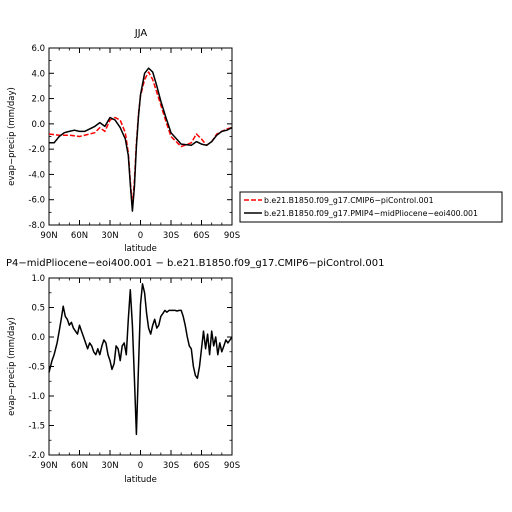 The height and width of the screenshot is (512, 512). What do you see at coordinates (48, 466) in the screenshot?
I see `panel2-xtick-label: 90N` at bounding box center [48, 466].